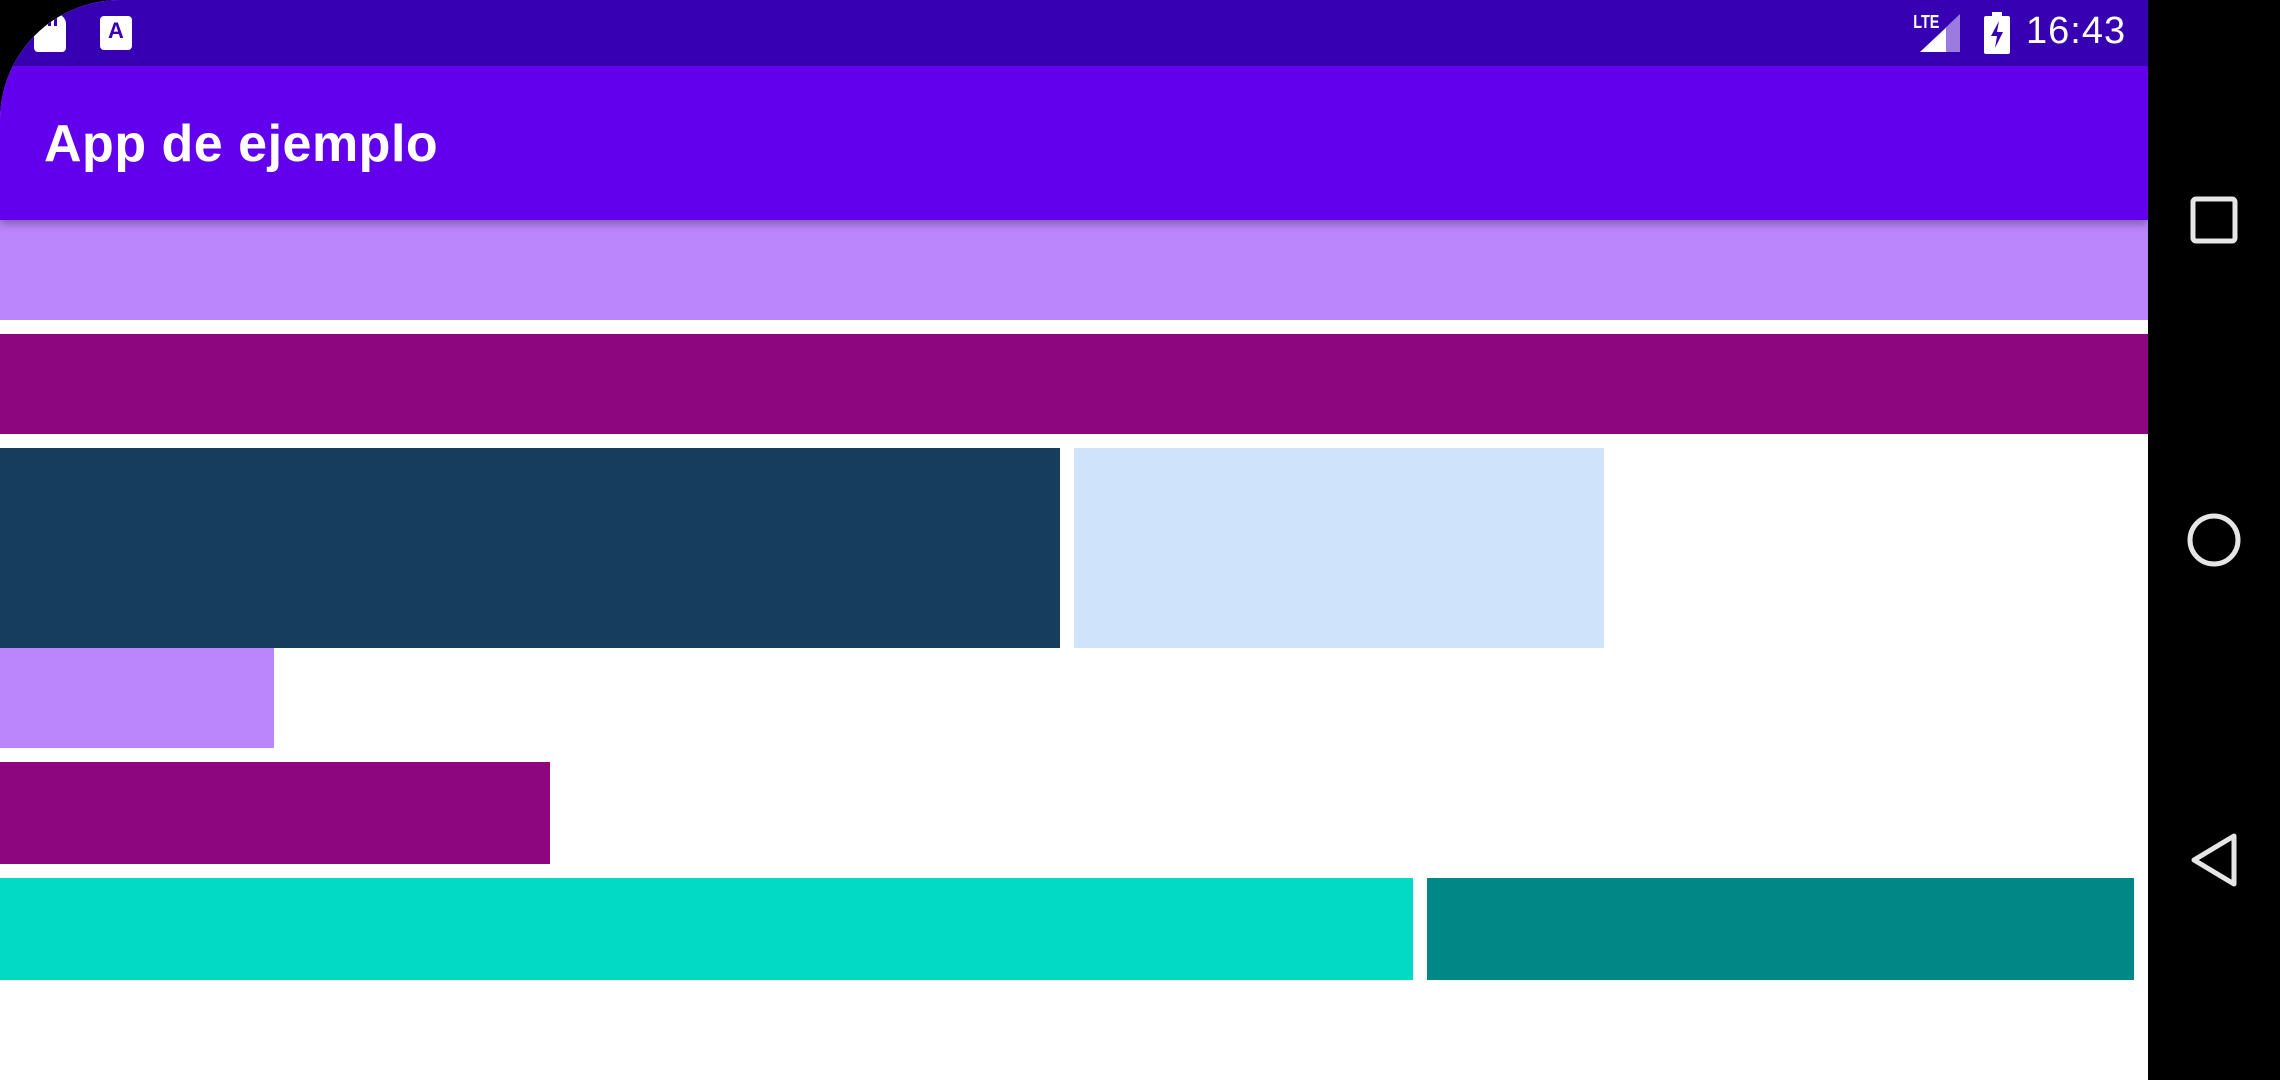 This screenshot has width=2280, height=1080. I want to click on status-bar: A LTE 16:43, so click(1074, 33).